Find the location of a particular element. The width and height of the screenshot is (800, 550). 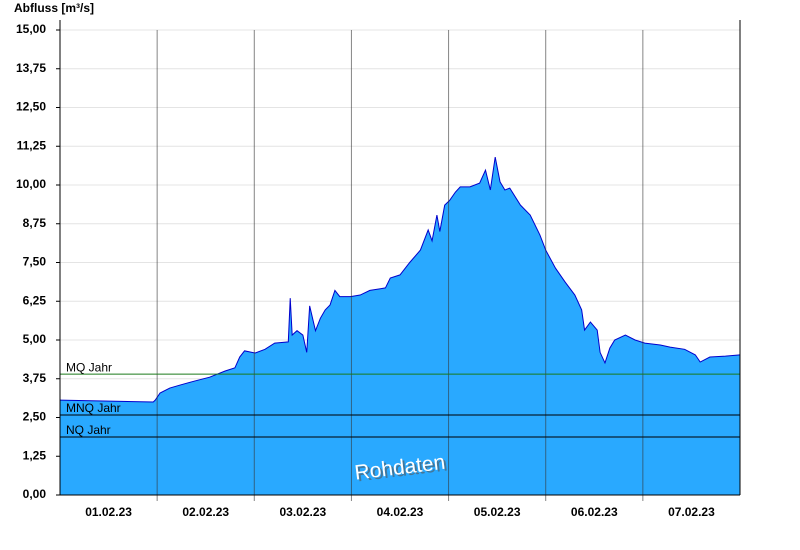

y-tick-label: 1,25 is located at coordinates (35, 455).